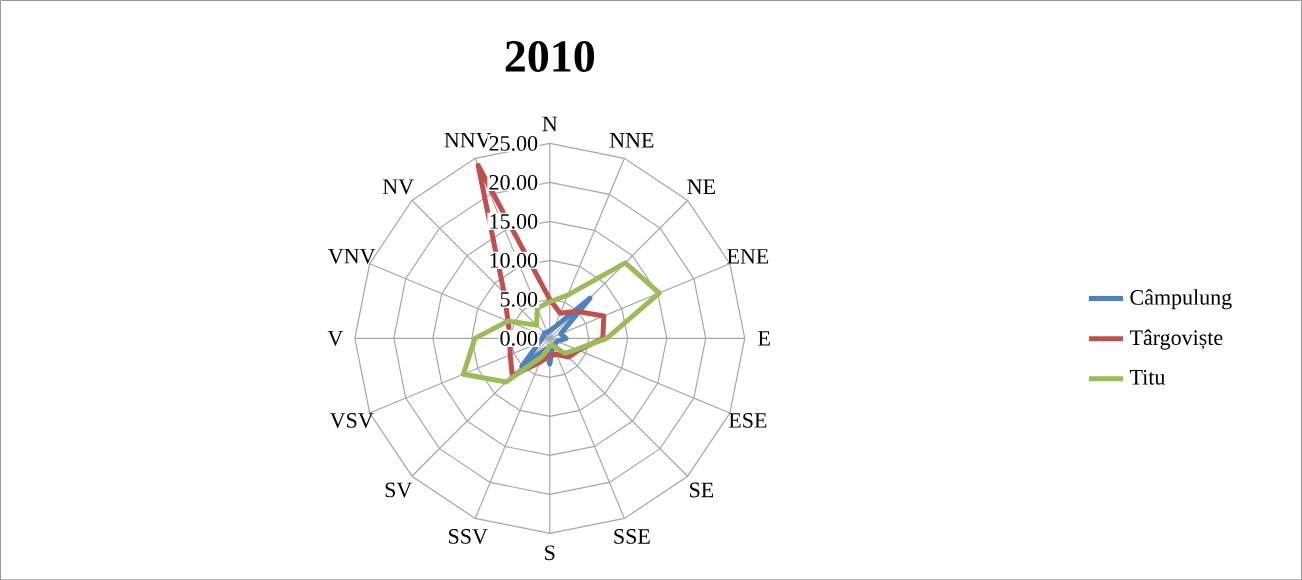 This screenshot has height=580, width=1302. I want to click on spoke-label: NE, so click(701, 186).